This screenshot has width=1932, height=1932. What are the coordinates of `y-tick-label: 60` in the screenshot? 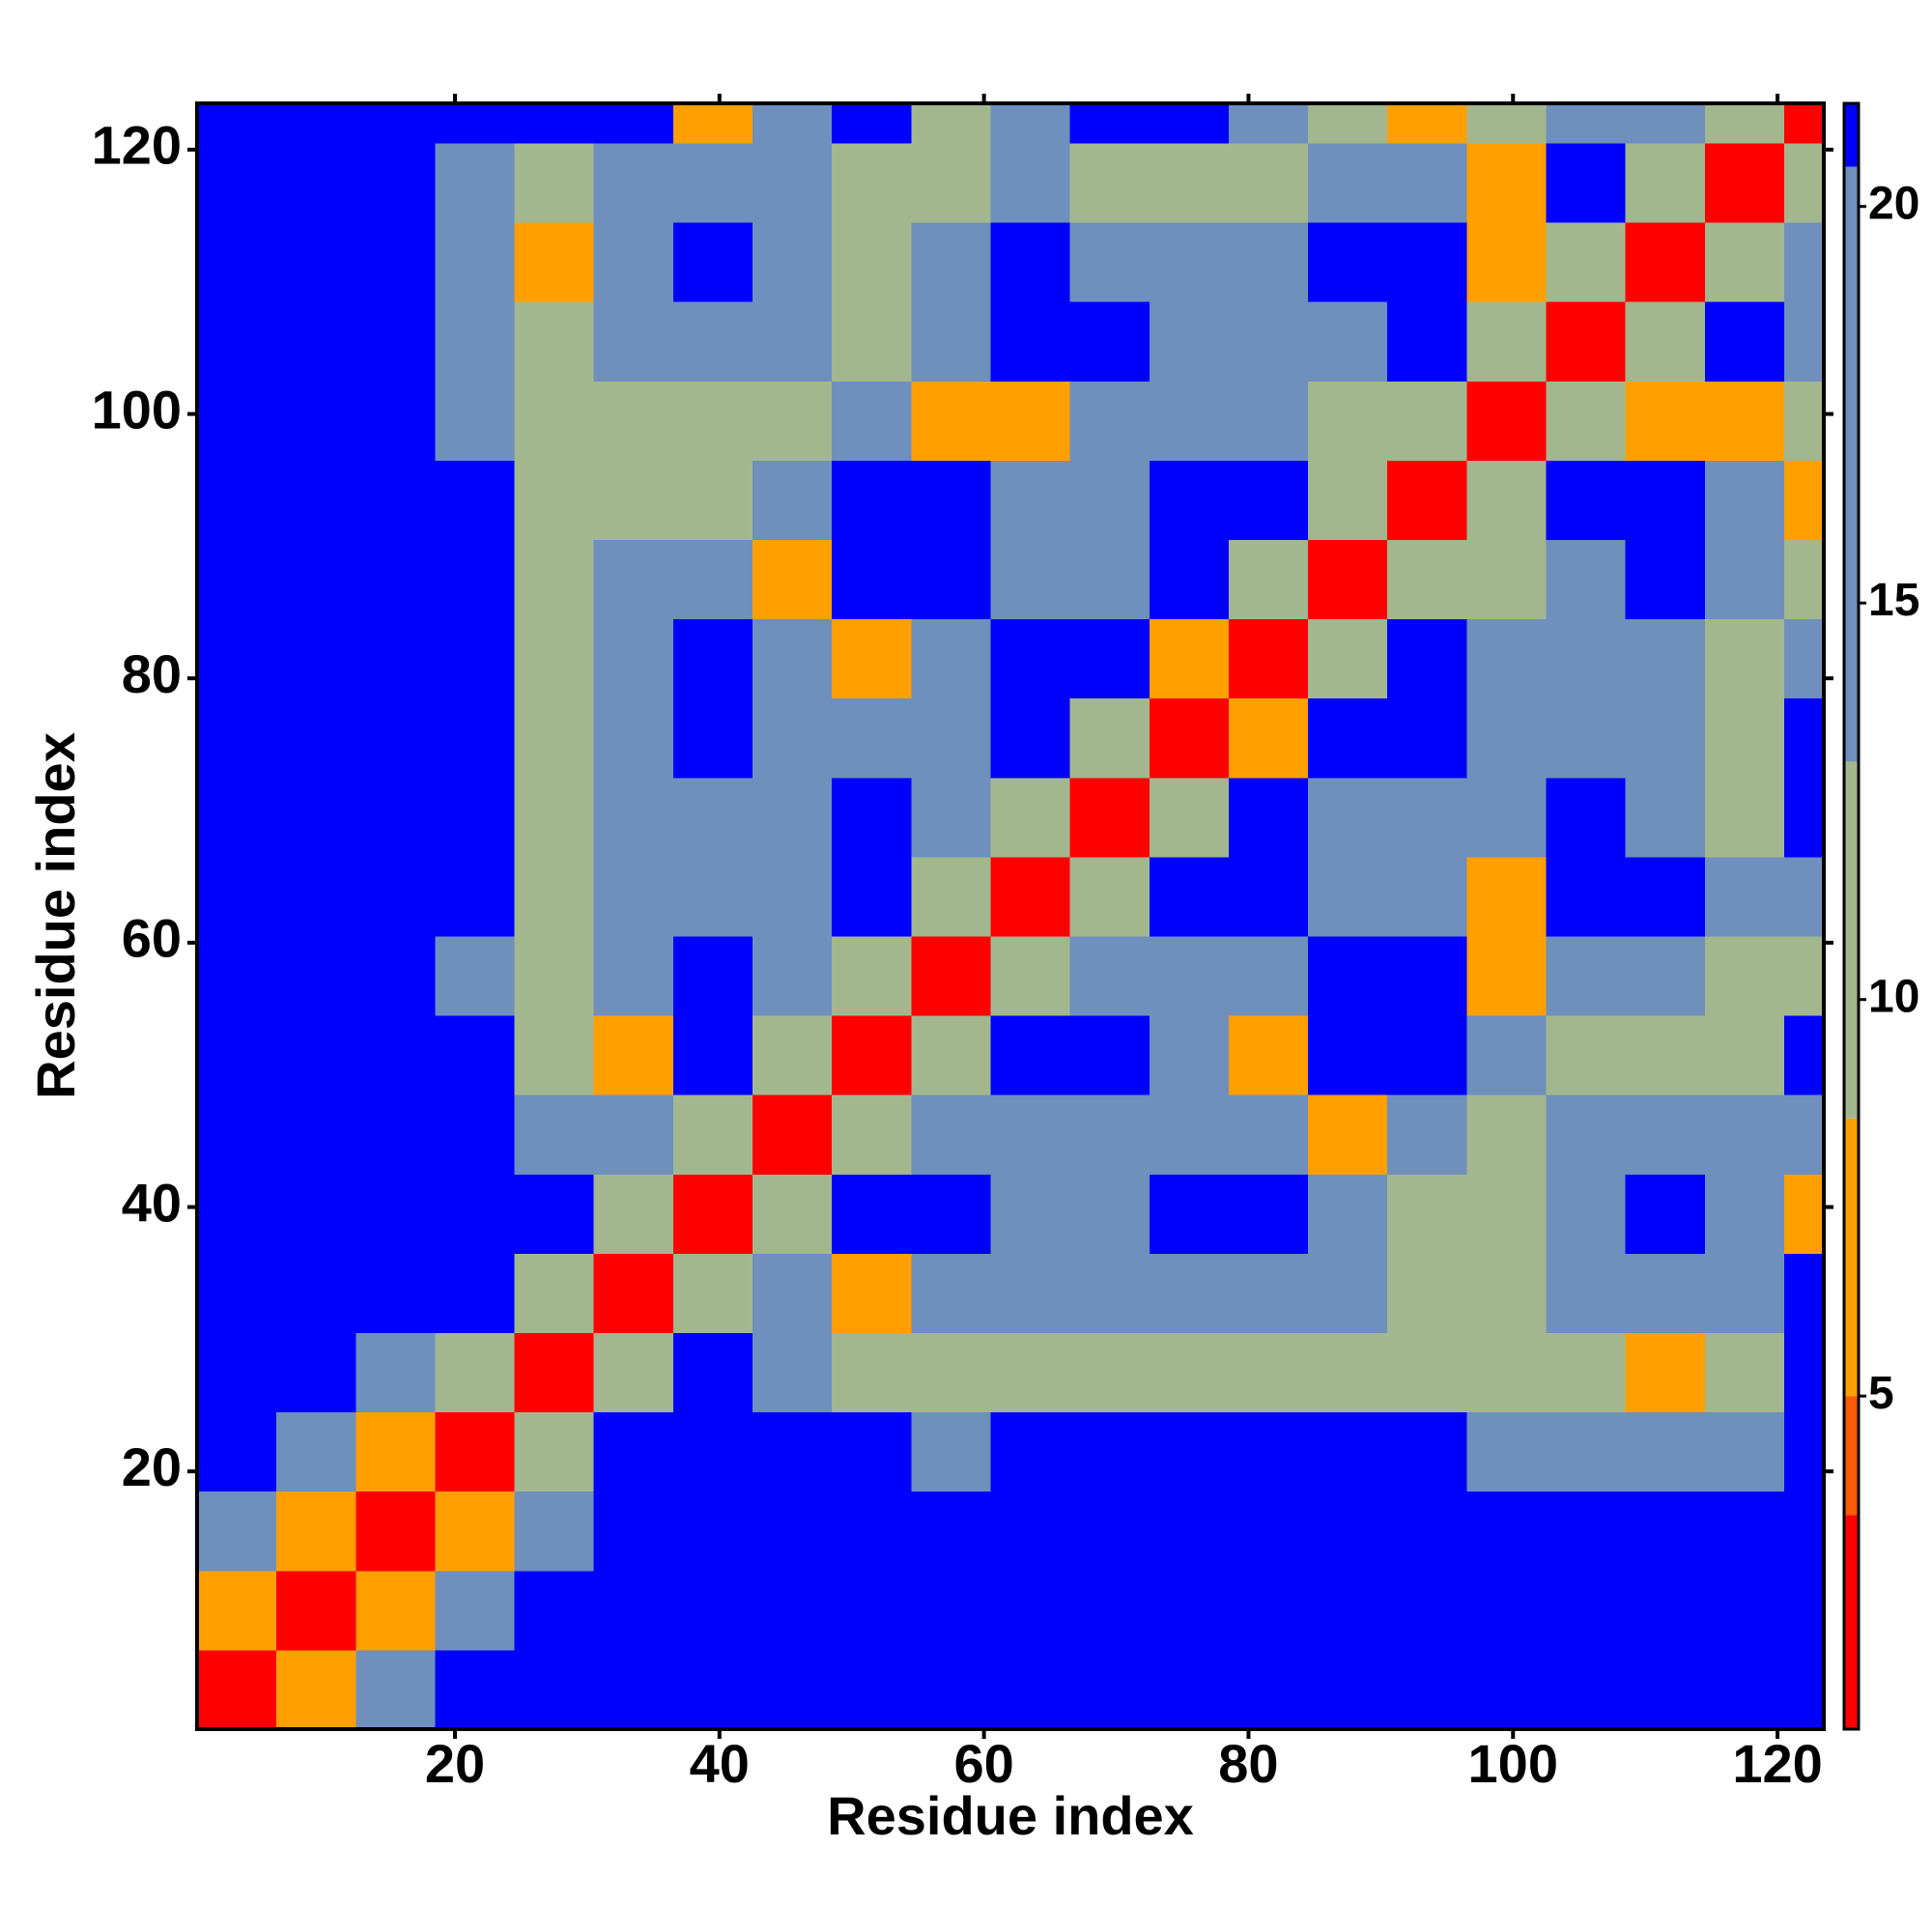 It's located at (152, 938).